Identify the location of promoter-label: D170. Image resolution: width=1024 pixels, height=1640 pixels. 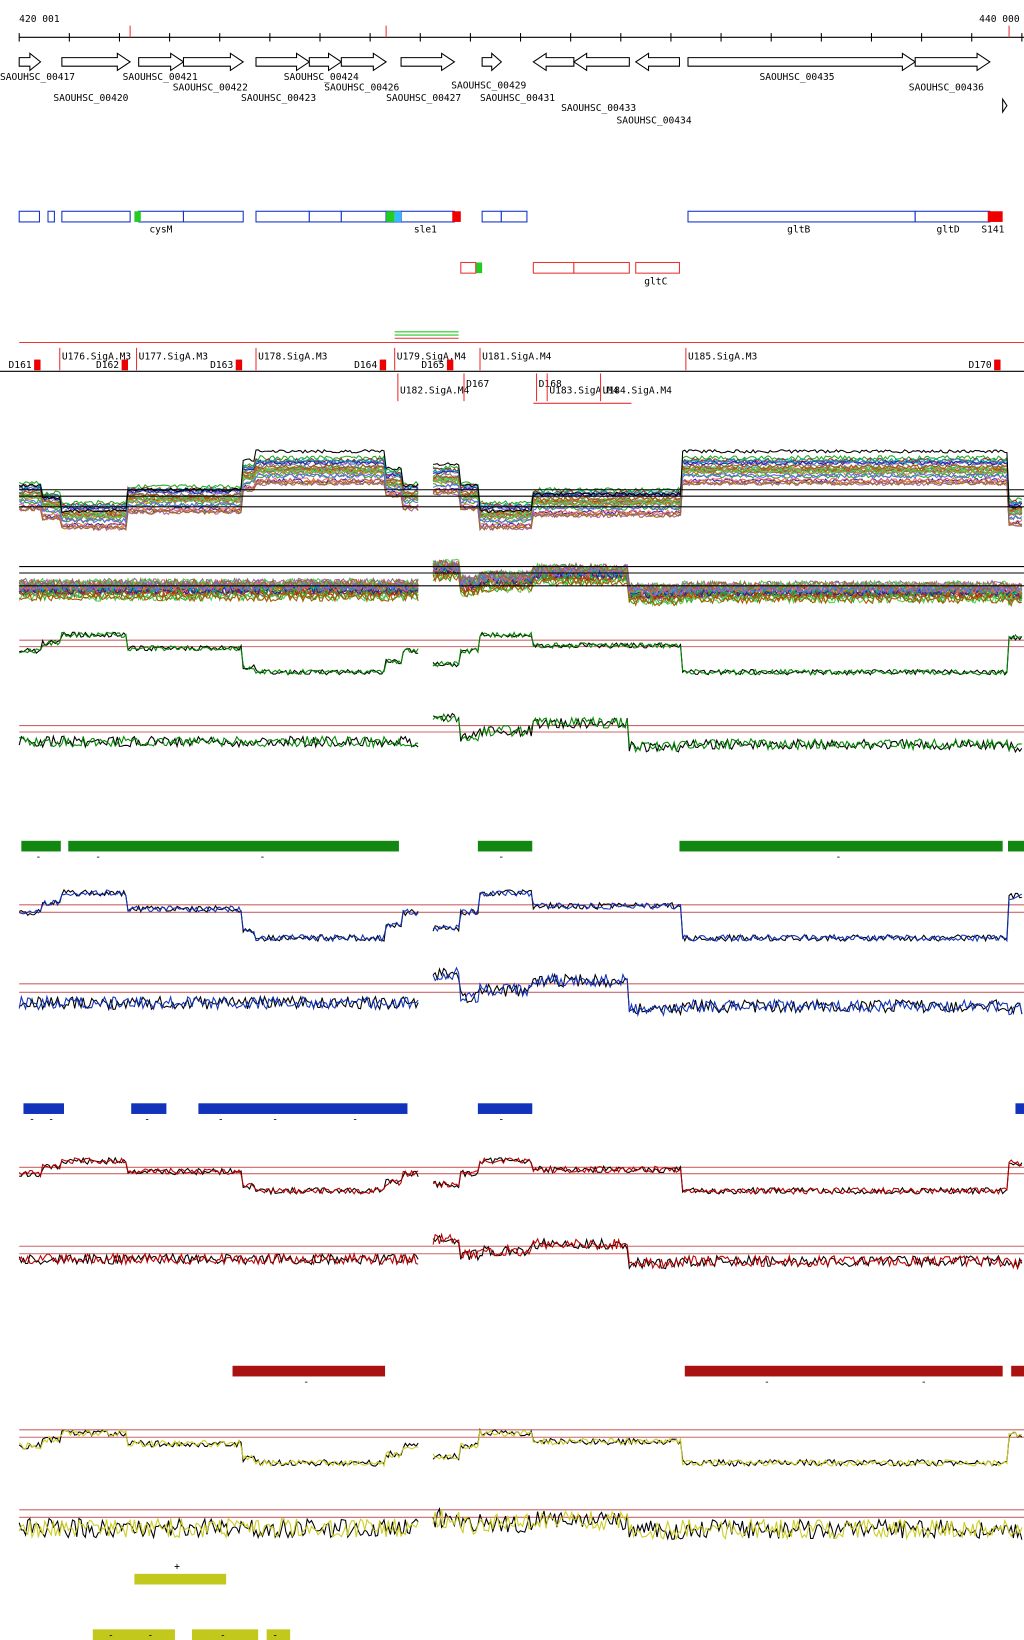
(980, 365).